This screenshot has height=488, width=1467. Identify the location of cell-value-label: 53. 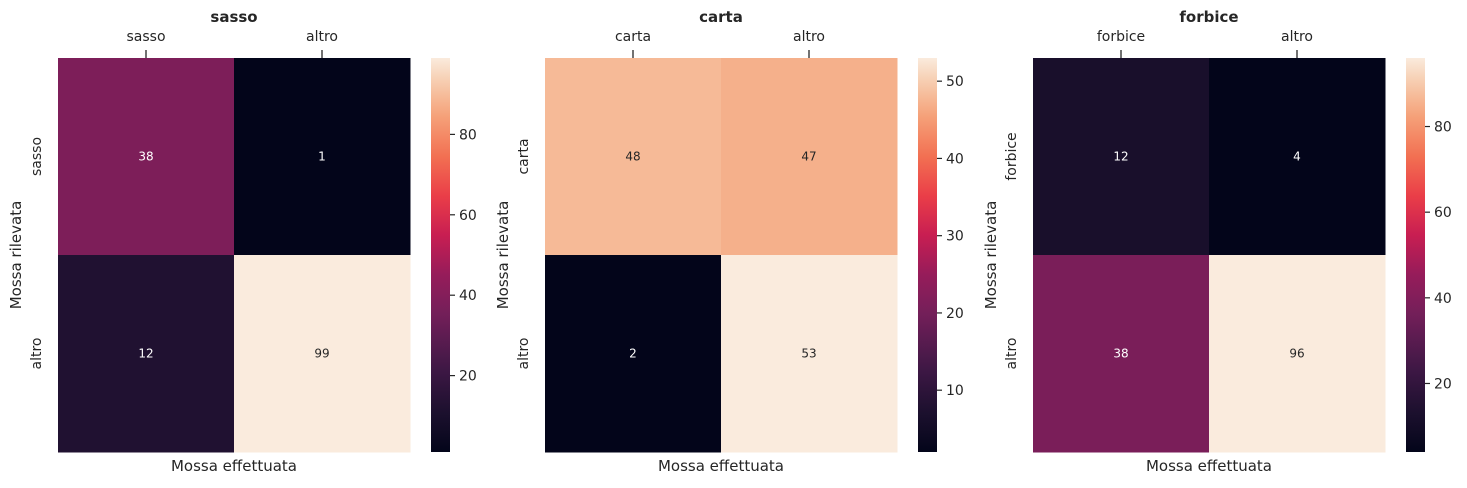
(808, 354).